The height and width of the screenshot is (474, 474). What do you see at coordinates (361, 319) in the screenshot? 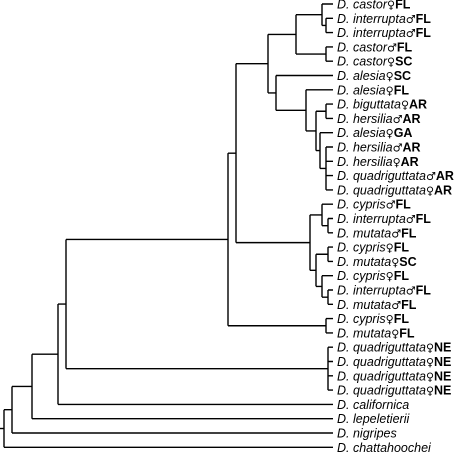
I see `species-name: D. cypris` at bounding box center [361, 319].